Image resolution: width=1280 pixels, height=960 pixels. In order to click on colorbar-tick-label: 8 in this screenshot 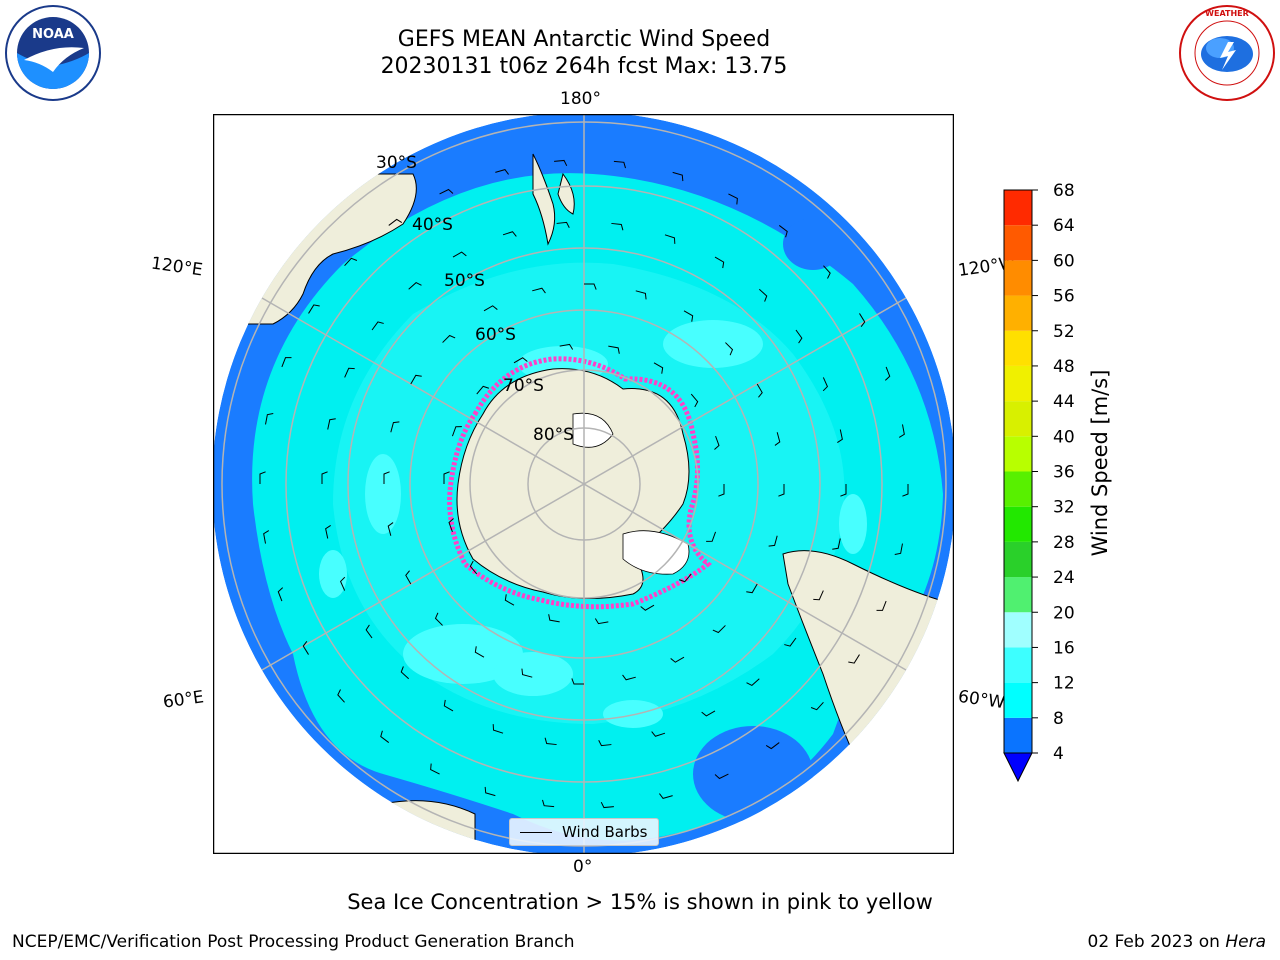, I will do `click(1058, 719)`.